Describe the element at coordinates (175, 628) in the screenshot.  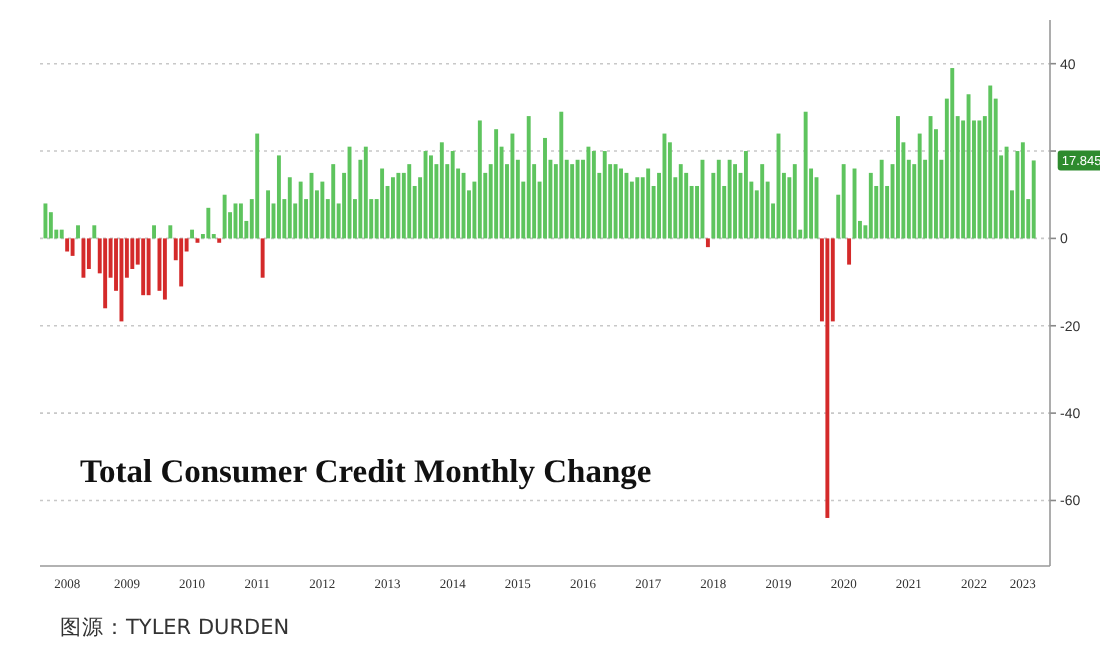
I see `text: 图源：TYLER DURDEN` at that location.